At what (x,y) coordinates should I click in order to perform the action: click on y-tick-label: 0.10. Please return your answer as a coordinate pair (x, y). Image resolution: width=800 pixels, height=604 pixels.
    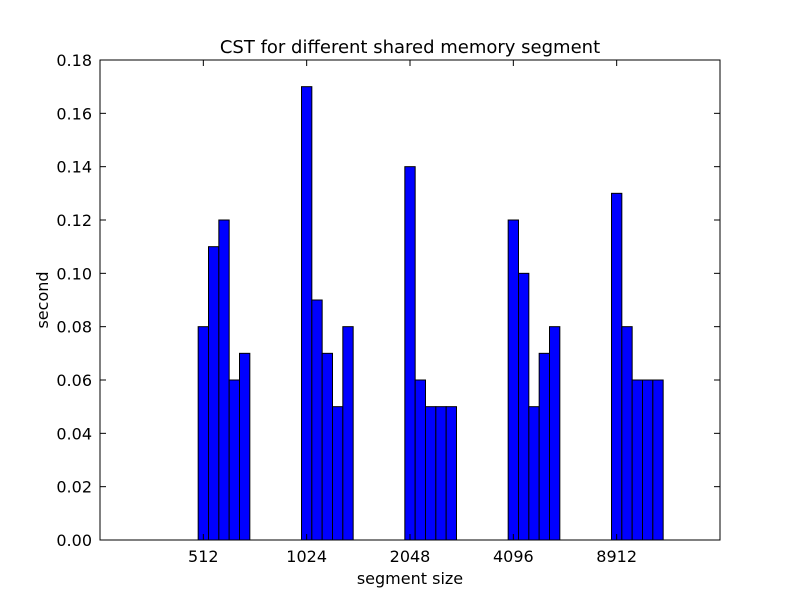
    Looking at the image, I should click on (74, 273).